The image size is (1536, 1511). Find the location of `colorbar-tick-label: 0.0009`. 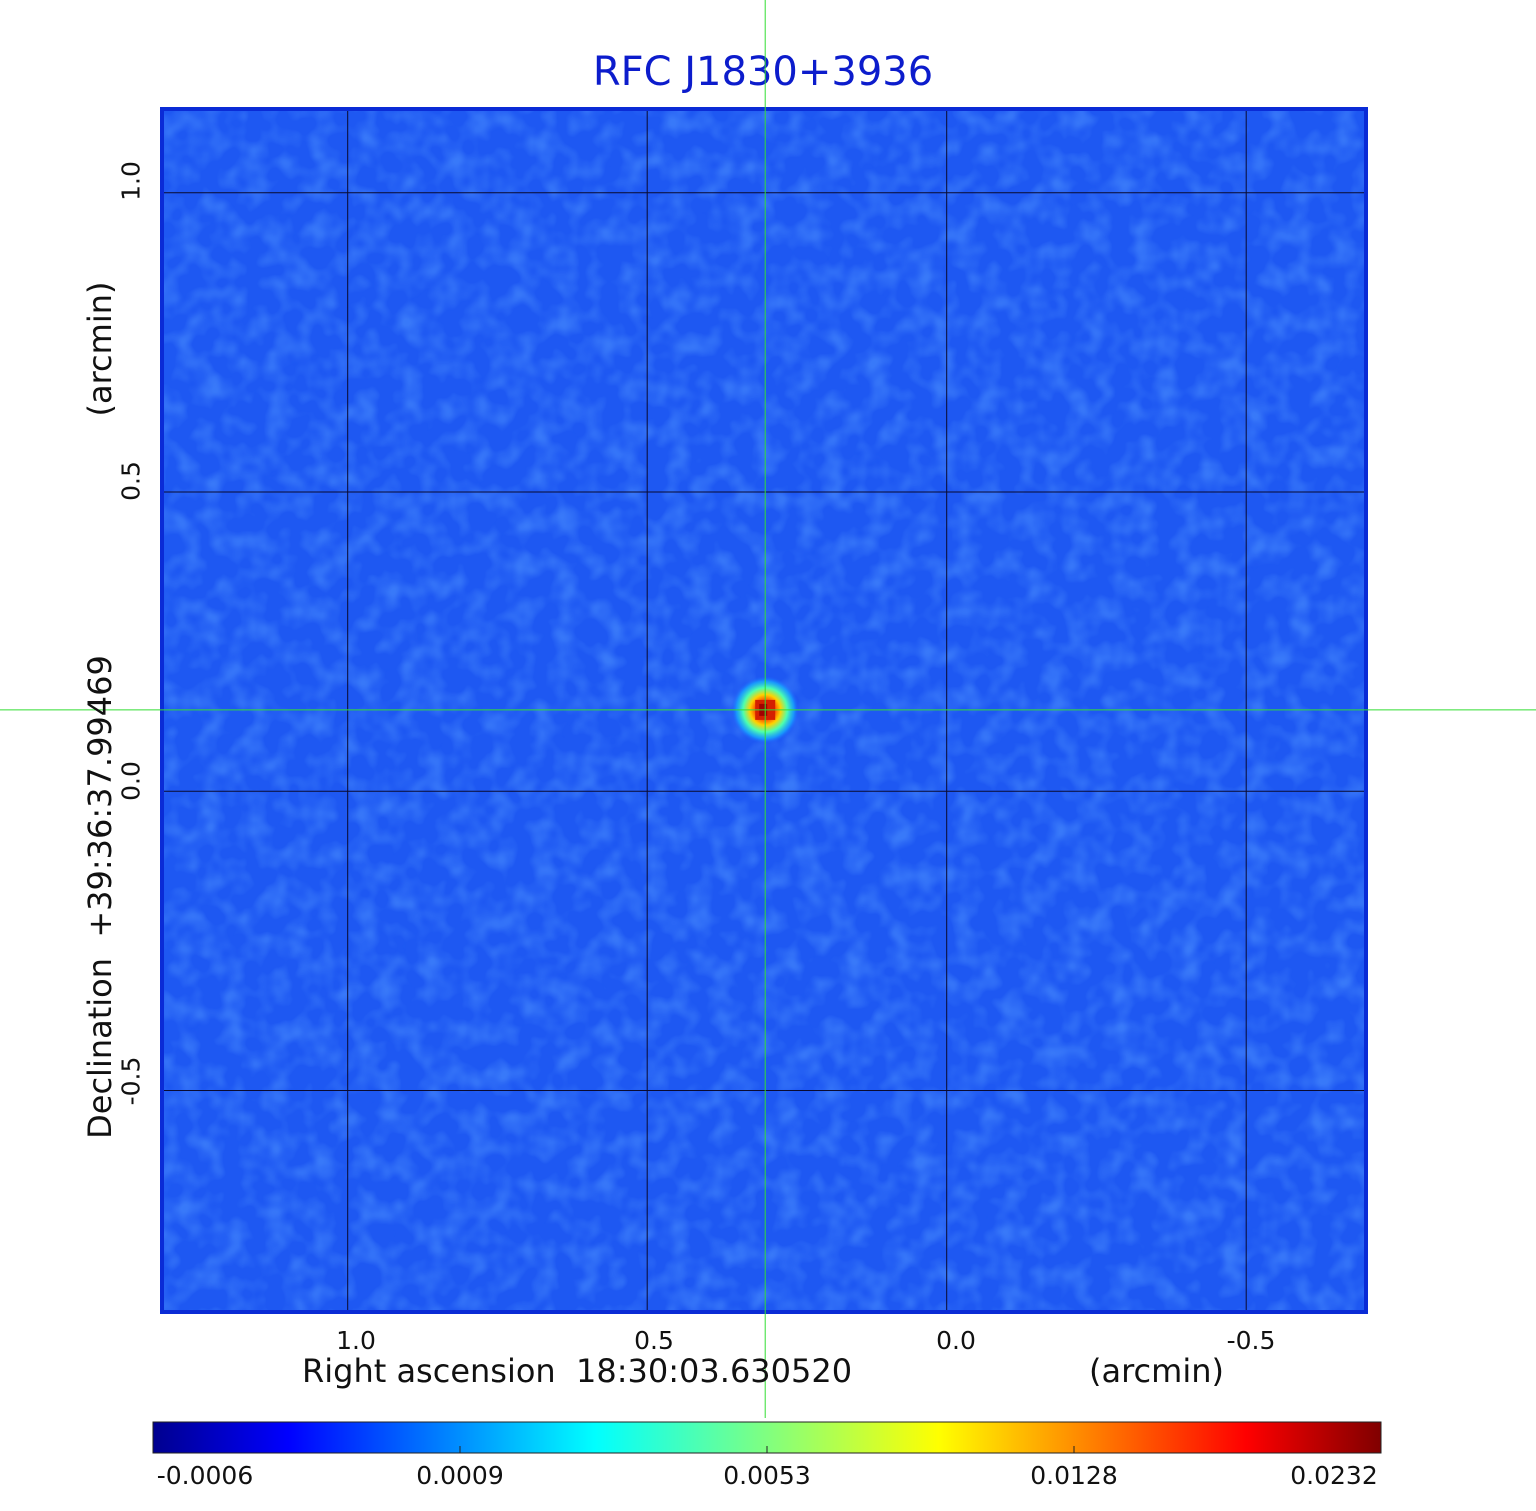

colorbar-tick-label: 0.0009 is located at coordinates (460, 1475).